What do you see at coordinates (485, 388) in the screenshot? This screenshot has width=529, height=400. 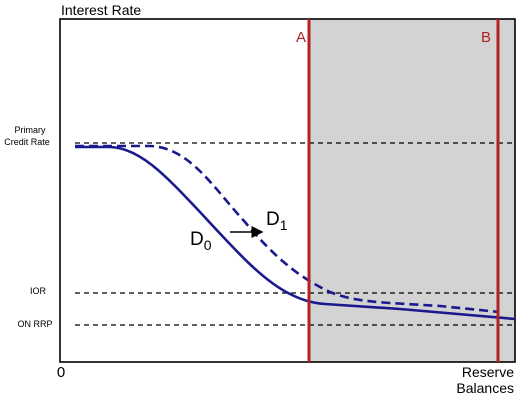 I see `x-axis-label-line2: Balances` at bounding box center [485, 388].